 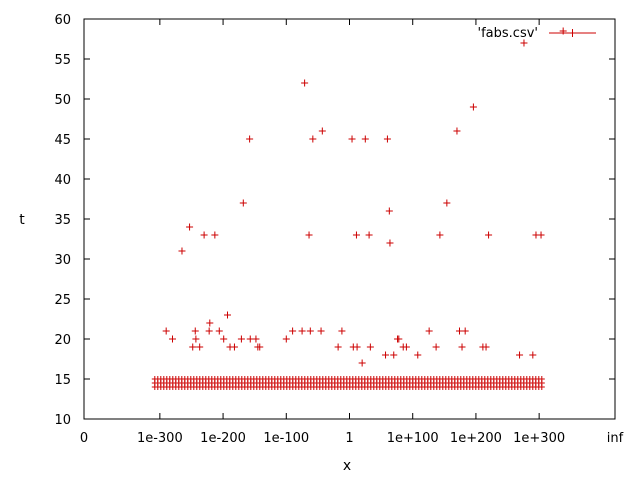 What do you see at coordinates (160, 438) in the screenshot?
I see `x-tick-label: 1e-300` at bounding box center [160, 438].